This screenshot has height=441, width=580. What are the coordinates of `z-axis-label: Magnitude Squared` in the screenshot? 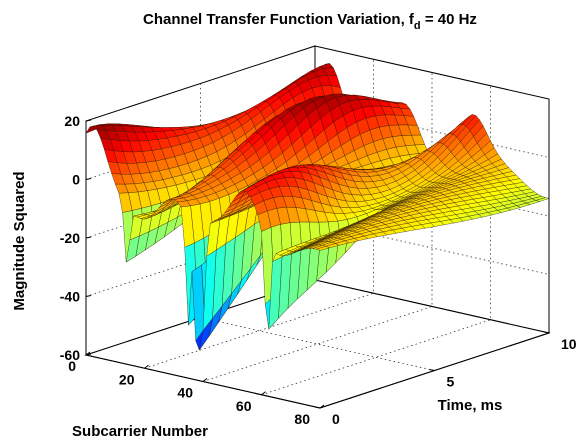 It's located at (19, 240).